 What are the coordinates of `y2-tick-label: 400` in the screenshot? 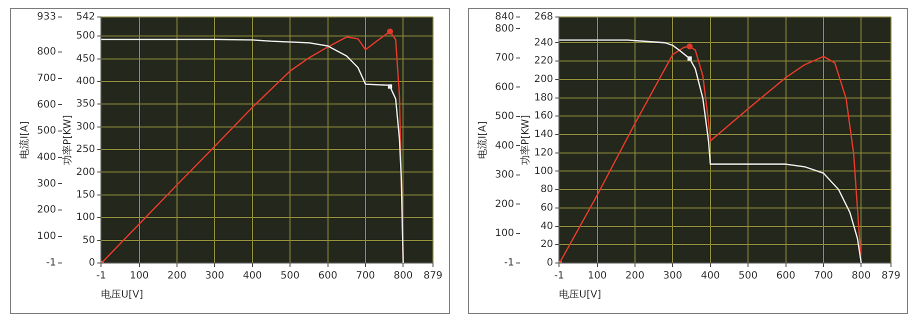 It's located at (86, 82).